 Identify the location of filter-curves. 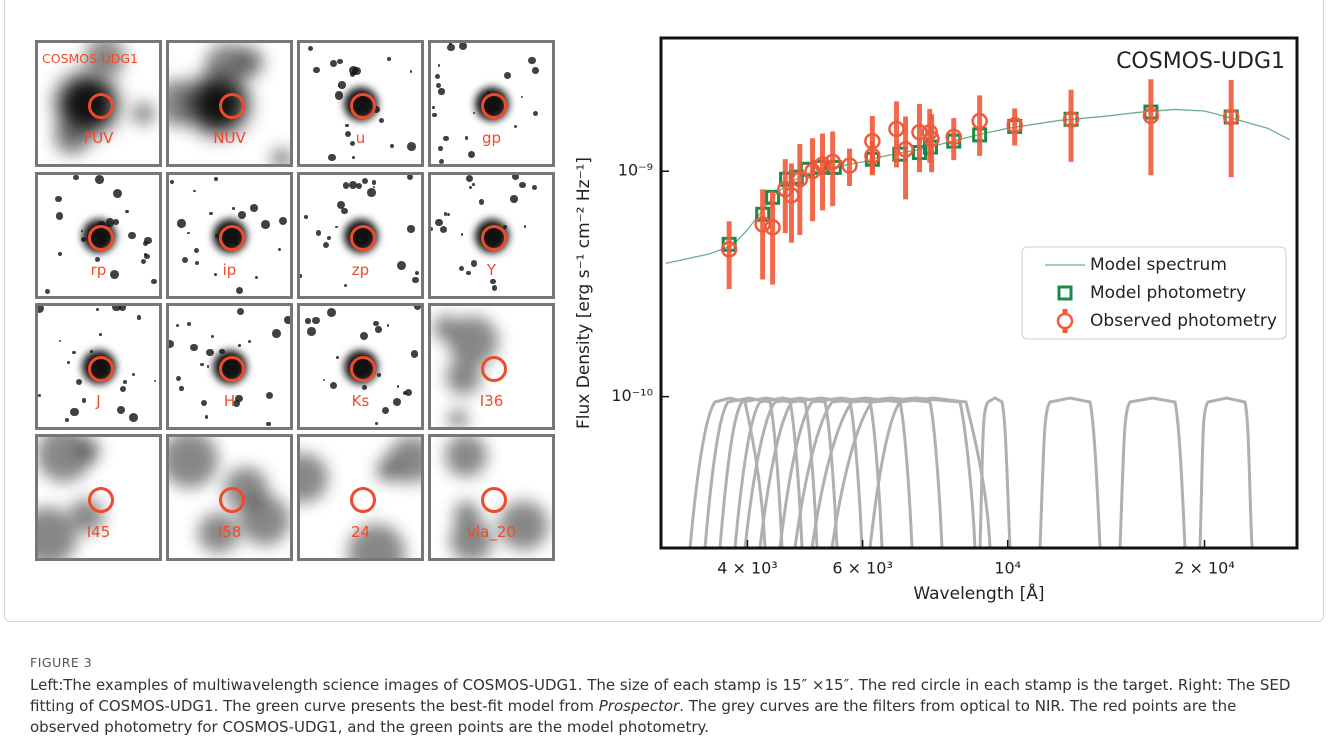
(971, 472).